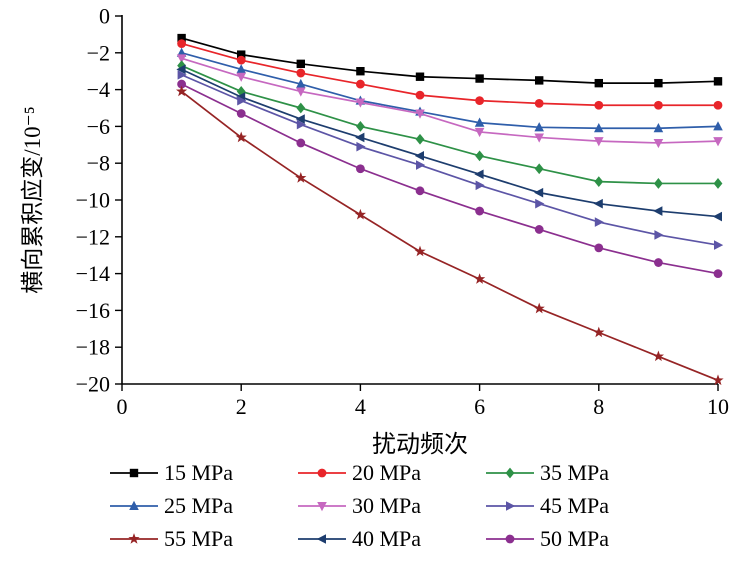 This screenshot has width=742, height=567. What do you see at coordinates (420, 445) in the screenshot?
I see `x-axis-label: 扰动频次` at bounding box center [420, 445].